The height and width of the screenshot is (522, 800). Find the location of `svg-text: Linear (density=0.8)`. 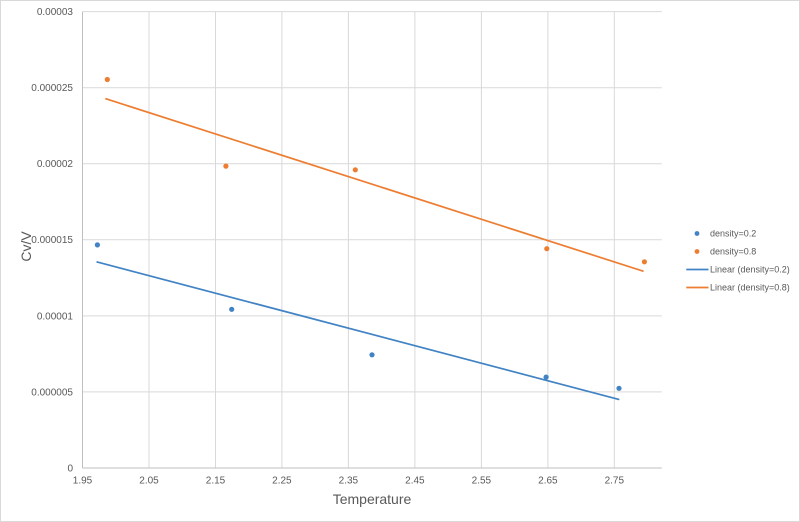

svg-text: Linear (density=0.8) is located at coordinates (750, 288).